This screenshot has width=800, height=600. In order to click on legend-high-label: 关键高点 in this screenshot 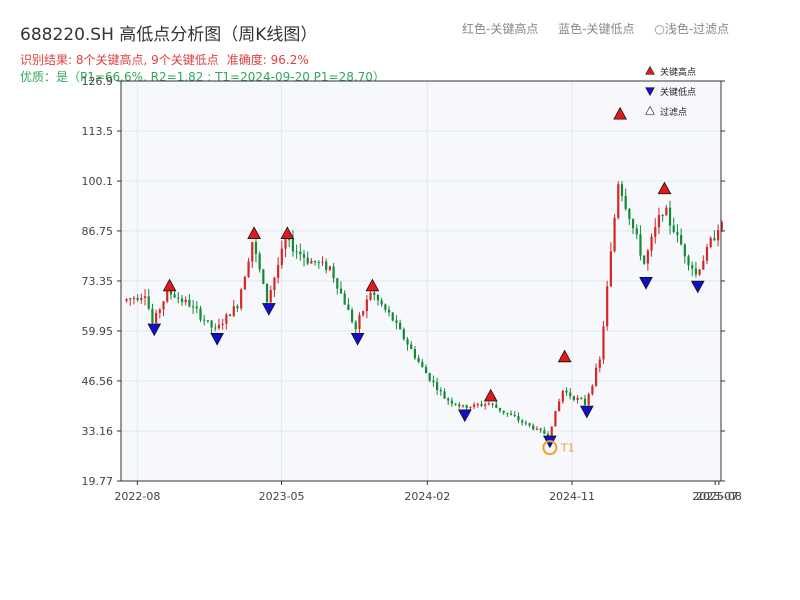, I will do `click(678, 72)`.